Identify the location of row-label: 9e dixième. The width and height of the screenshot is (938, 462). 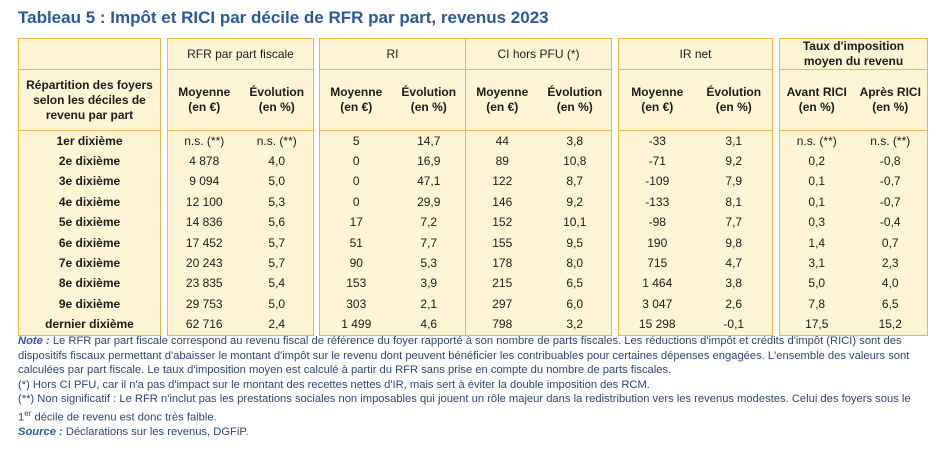
(89, 304).